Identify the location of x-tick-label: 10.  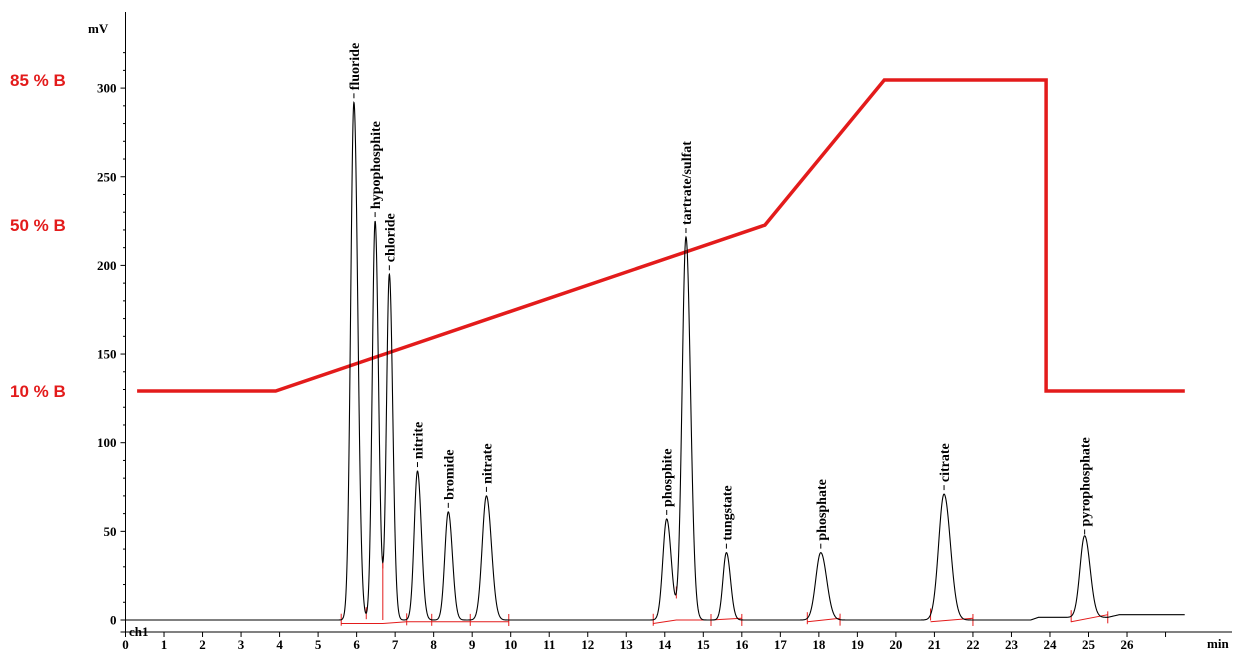
(510, 644).